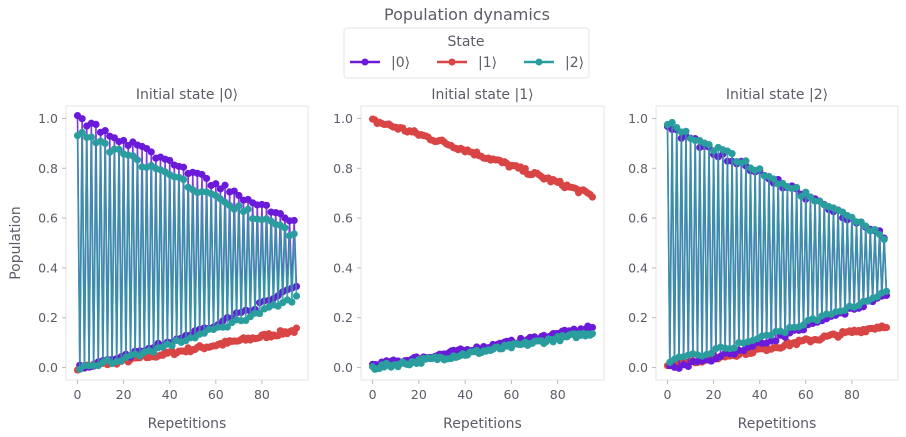  I want to click on legend-entry-1: |1⟩, so click(467, 63).